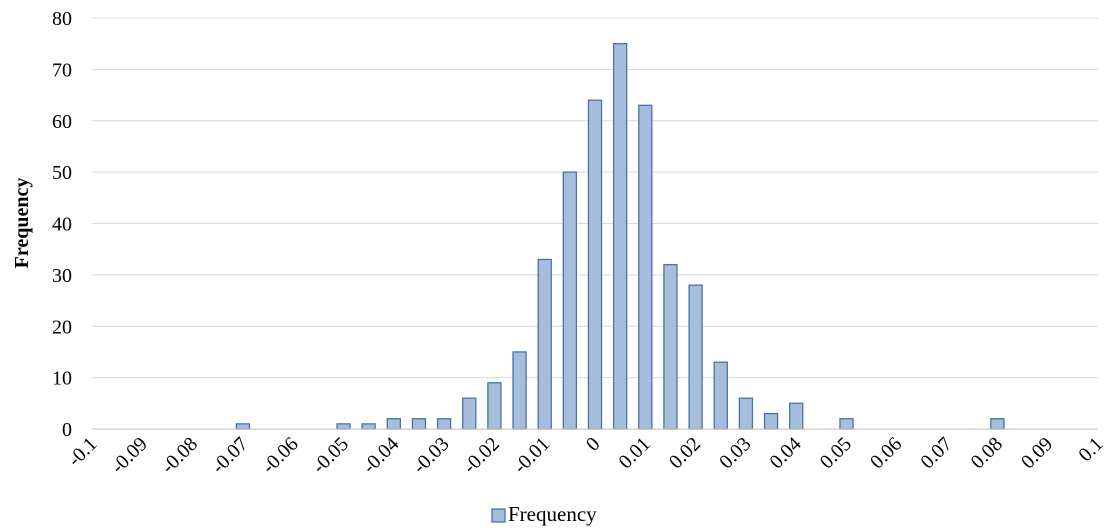  Describe the element at coordinates (67, 430) in the screenshot. I see `y-tick-label: 0` at that location.